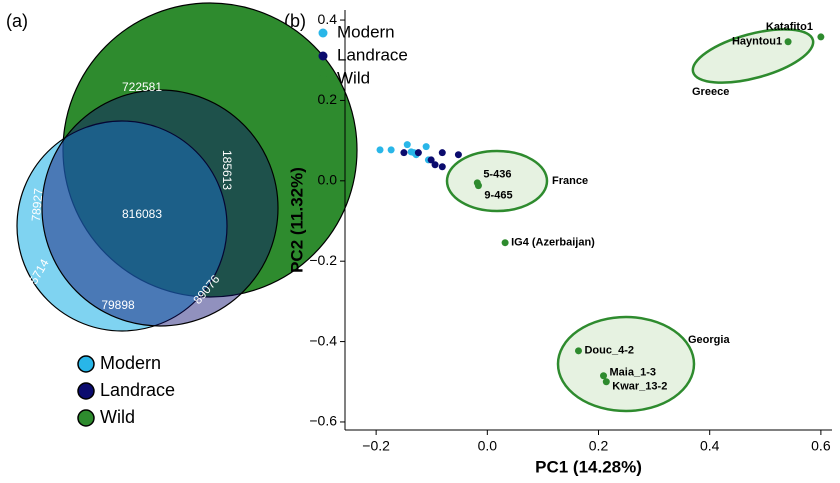 The width and height of the screenshot is (840, 483). What do you see at coordinates (142, 214) in the screenshot?
I see `region-label: 816083` at bounding box center [142, 214].